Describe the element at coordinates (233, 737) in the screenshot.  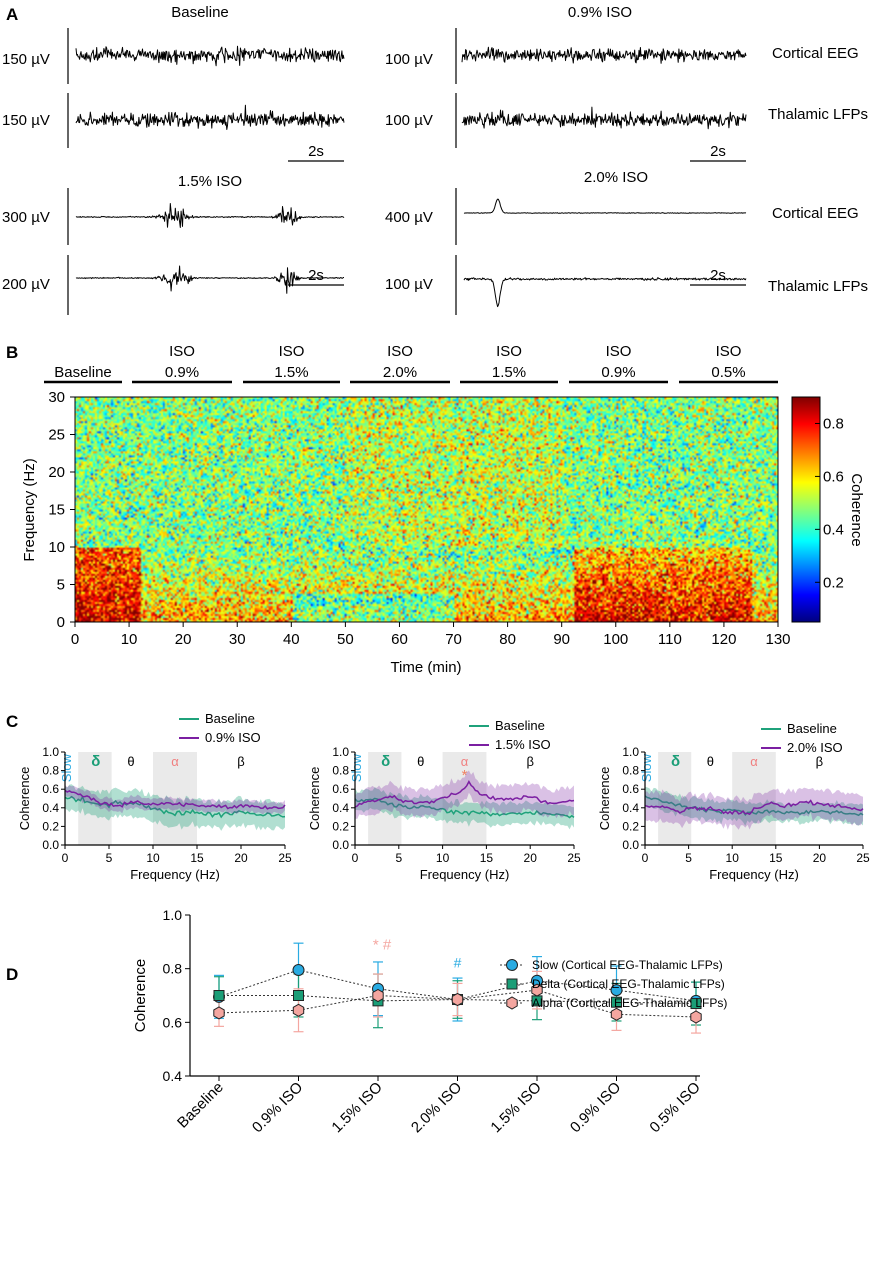
I see `legend-label: 0.9% ISO` at that location.